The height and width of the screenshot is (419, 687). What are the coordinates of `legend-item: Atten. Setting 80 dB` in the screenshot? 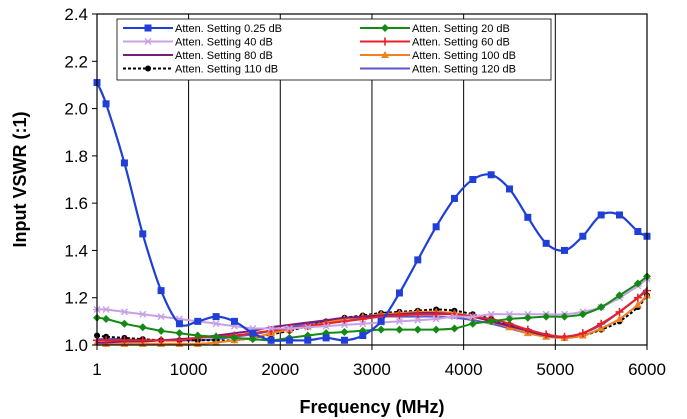 It's located at (198, 56).